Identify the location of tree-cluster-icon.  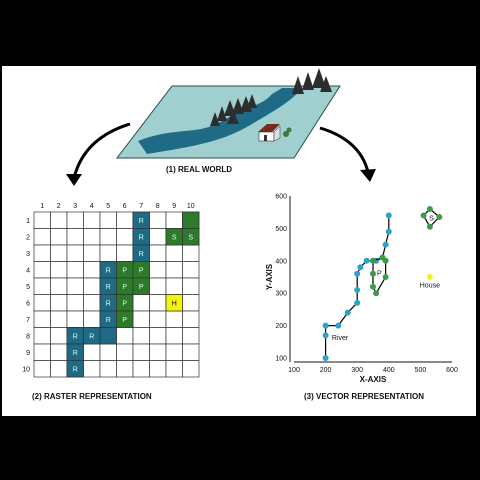
(233, 110).